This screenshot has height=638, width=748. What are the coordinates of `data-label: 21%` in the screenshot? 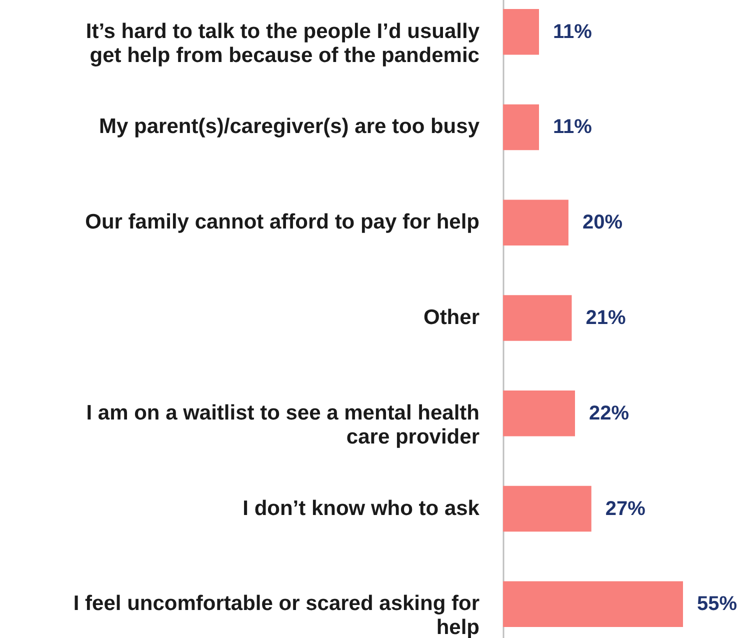 It's located at (606, 318).